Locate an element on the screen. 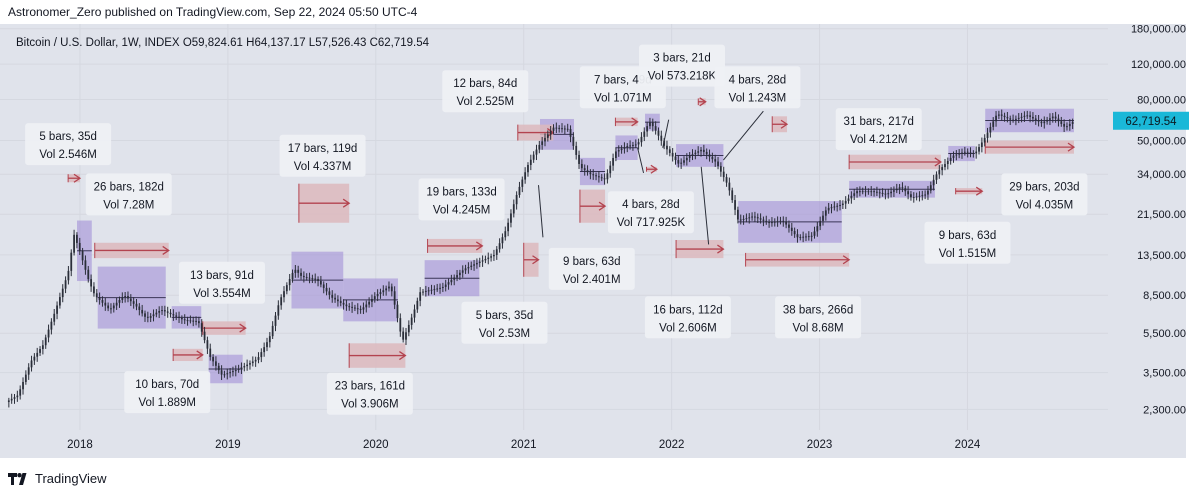 The image size is (1200, 492). range-annotation: 31 bars, 217d Vol 4.212M is located at coordinates (878, 129).